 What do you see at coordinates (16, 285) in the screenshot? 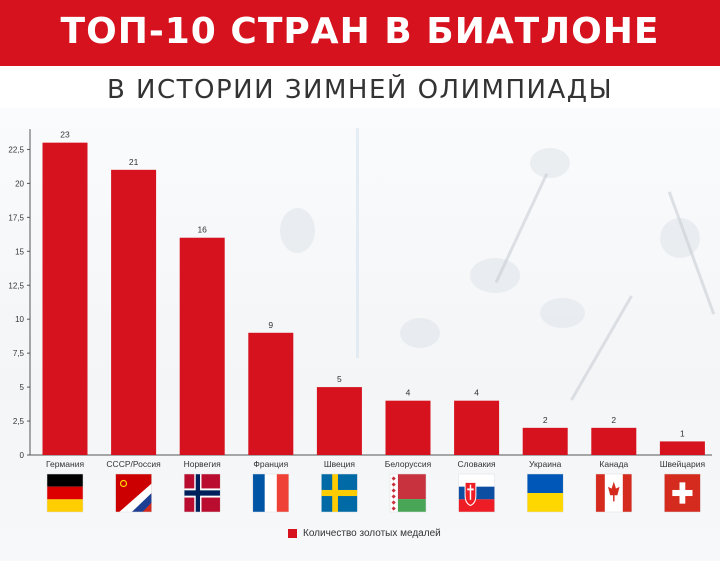
I see `y-tick-label: 12,5` at bounding box center [16, 285].